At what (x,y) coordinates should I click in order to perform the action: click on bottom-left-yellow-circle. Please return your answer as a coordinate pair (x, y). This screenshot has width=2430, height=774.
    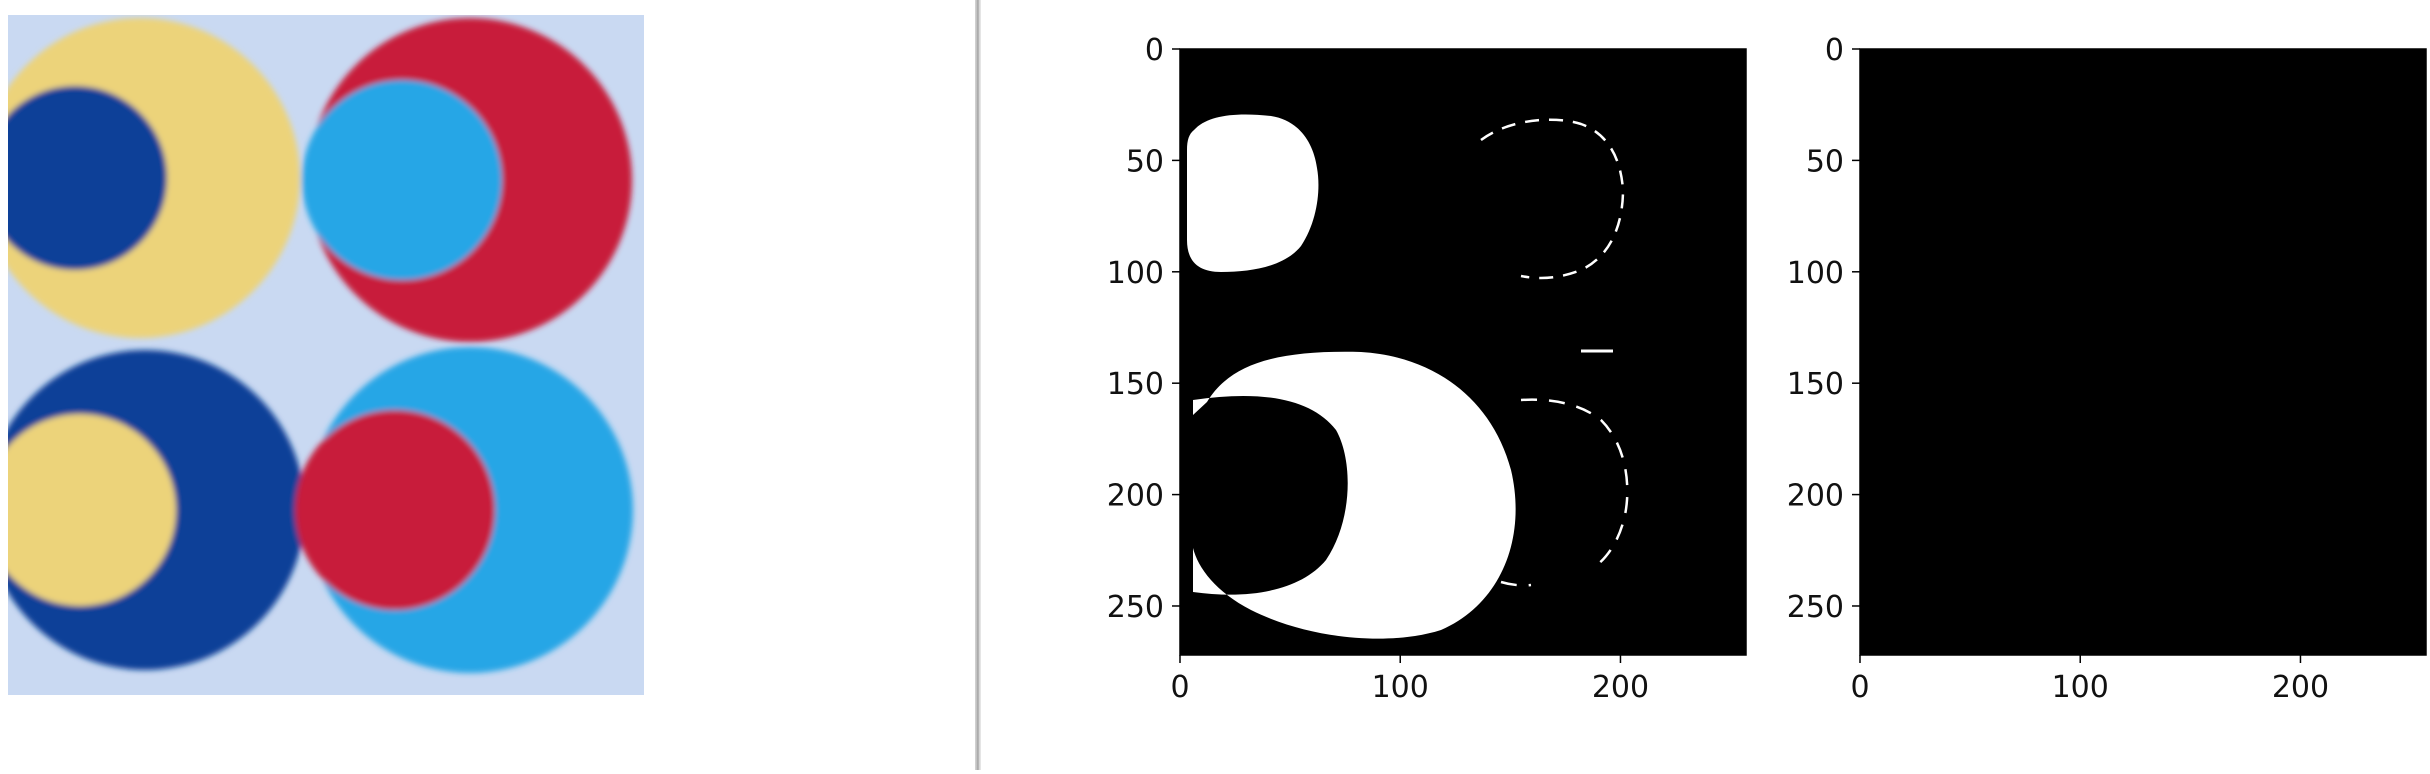
    Looking at the image, I should click on (92, 510).